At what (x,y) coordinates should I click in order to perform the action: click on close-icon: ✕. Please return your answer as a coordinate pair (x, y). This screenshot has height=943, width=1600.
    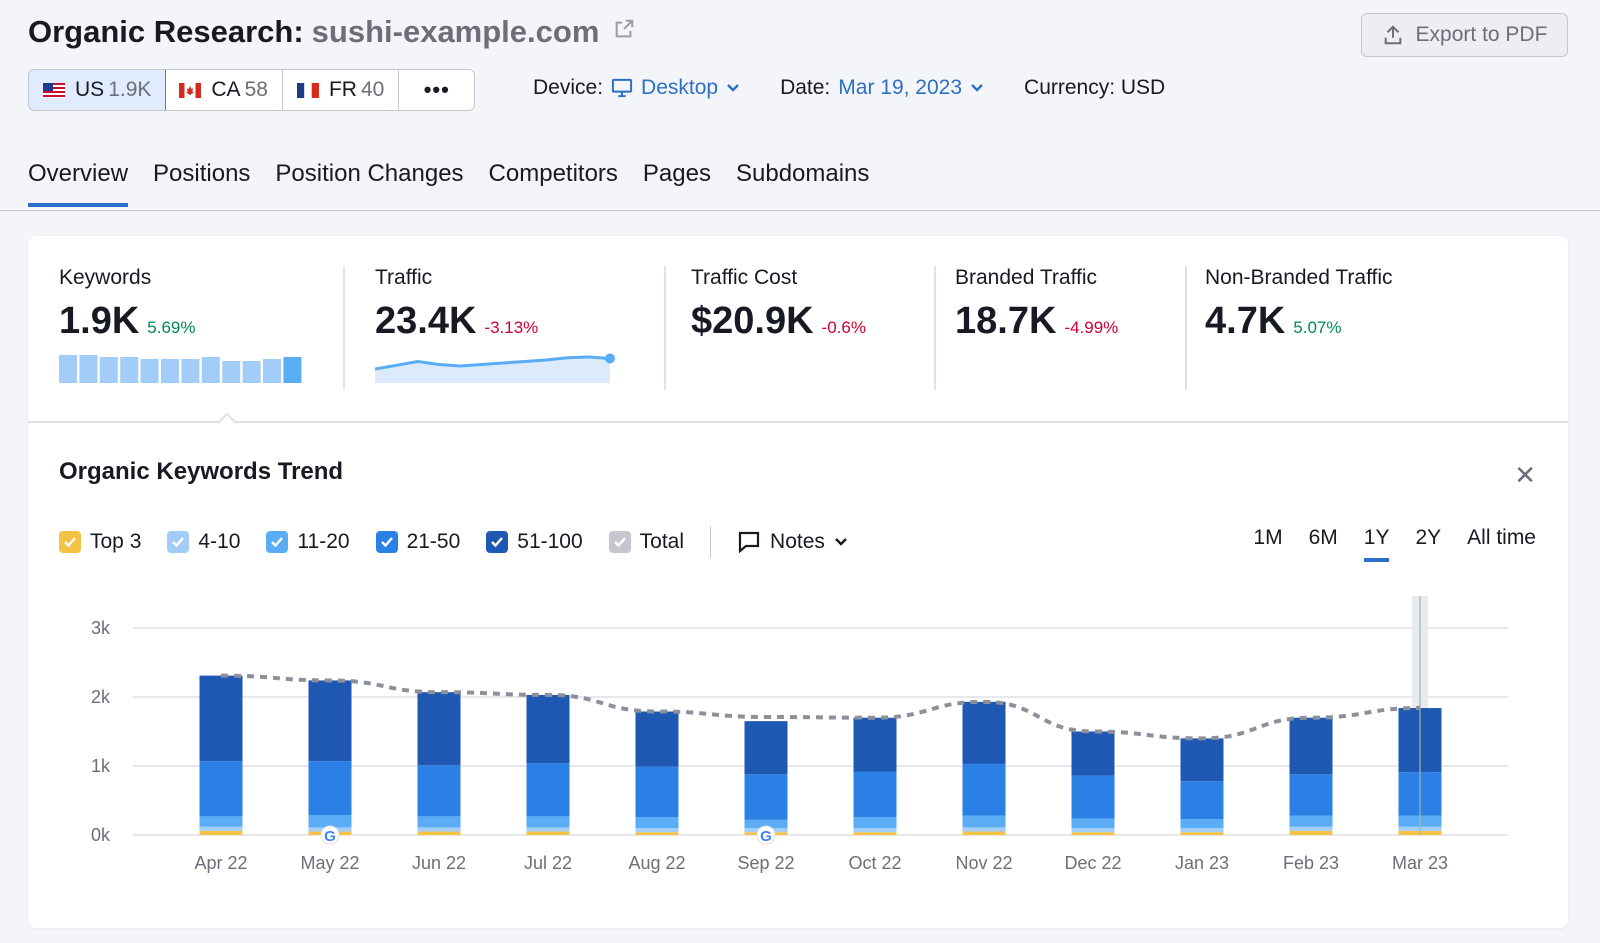
    Looking at the image, I should click on (1525, 475).